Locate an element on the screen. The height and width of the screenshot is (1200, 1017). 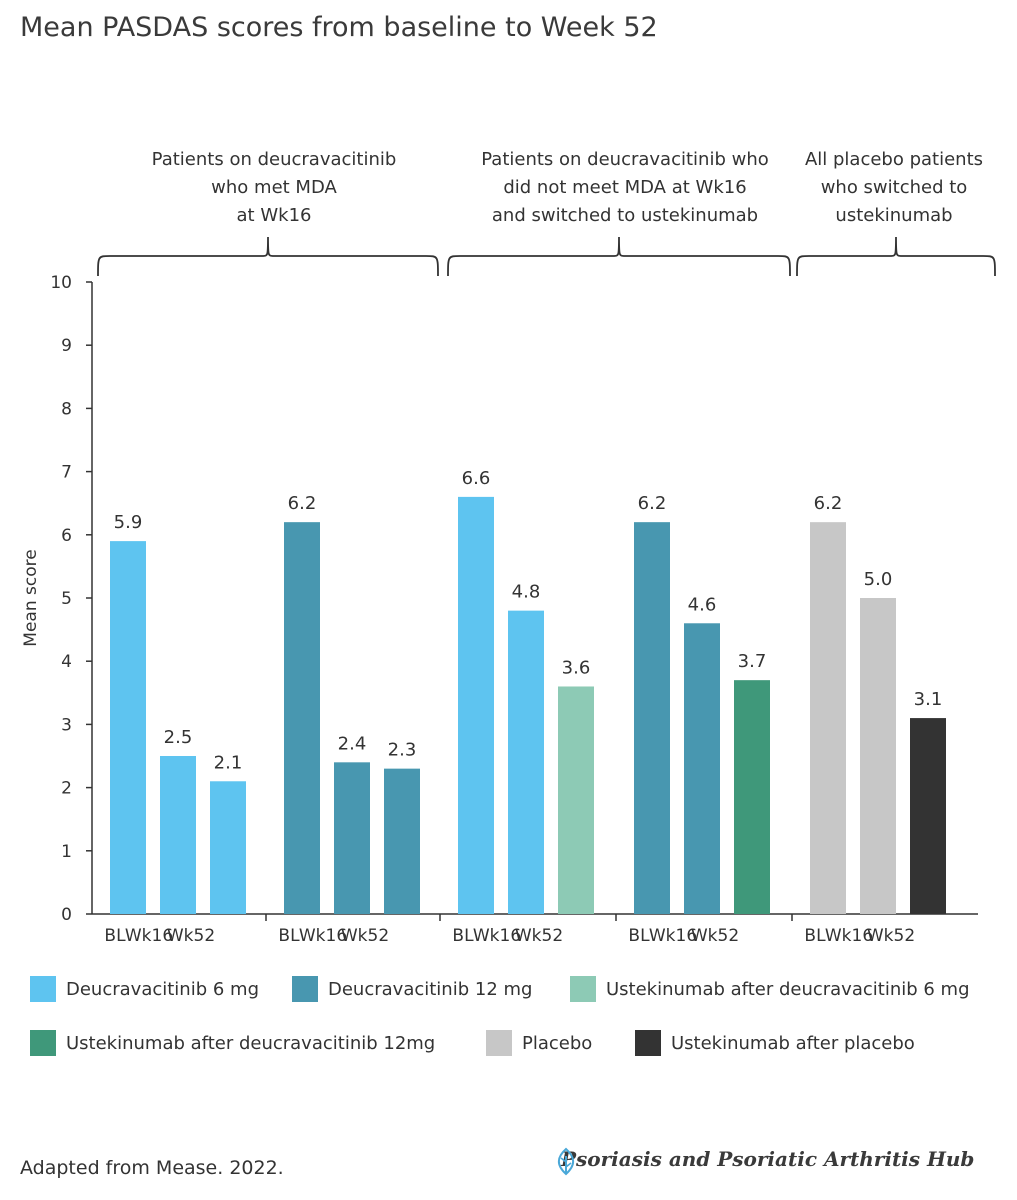
legend-item: Deucravacitinib 12 mg is located at coordinates (412, 989).